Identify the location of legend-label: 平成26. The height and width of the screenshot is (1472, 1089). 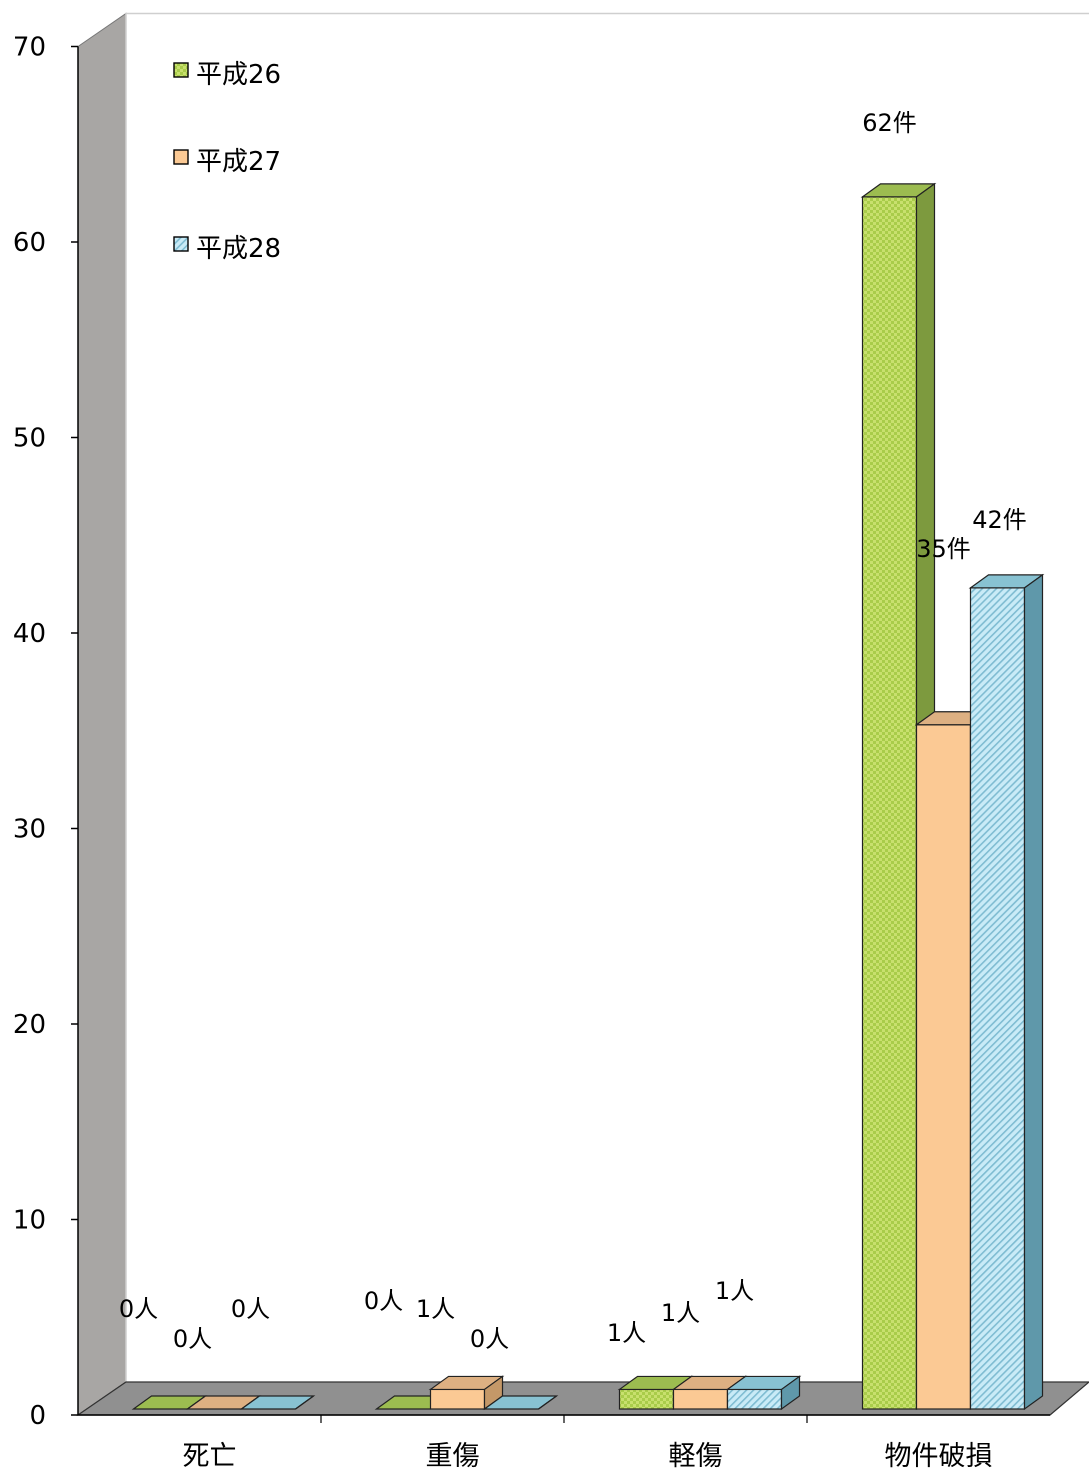
(238, 75).